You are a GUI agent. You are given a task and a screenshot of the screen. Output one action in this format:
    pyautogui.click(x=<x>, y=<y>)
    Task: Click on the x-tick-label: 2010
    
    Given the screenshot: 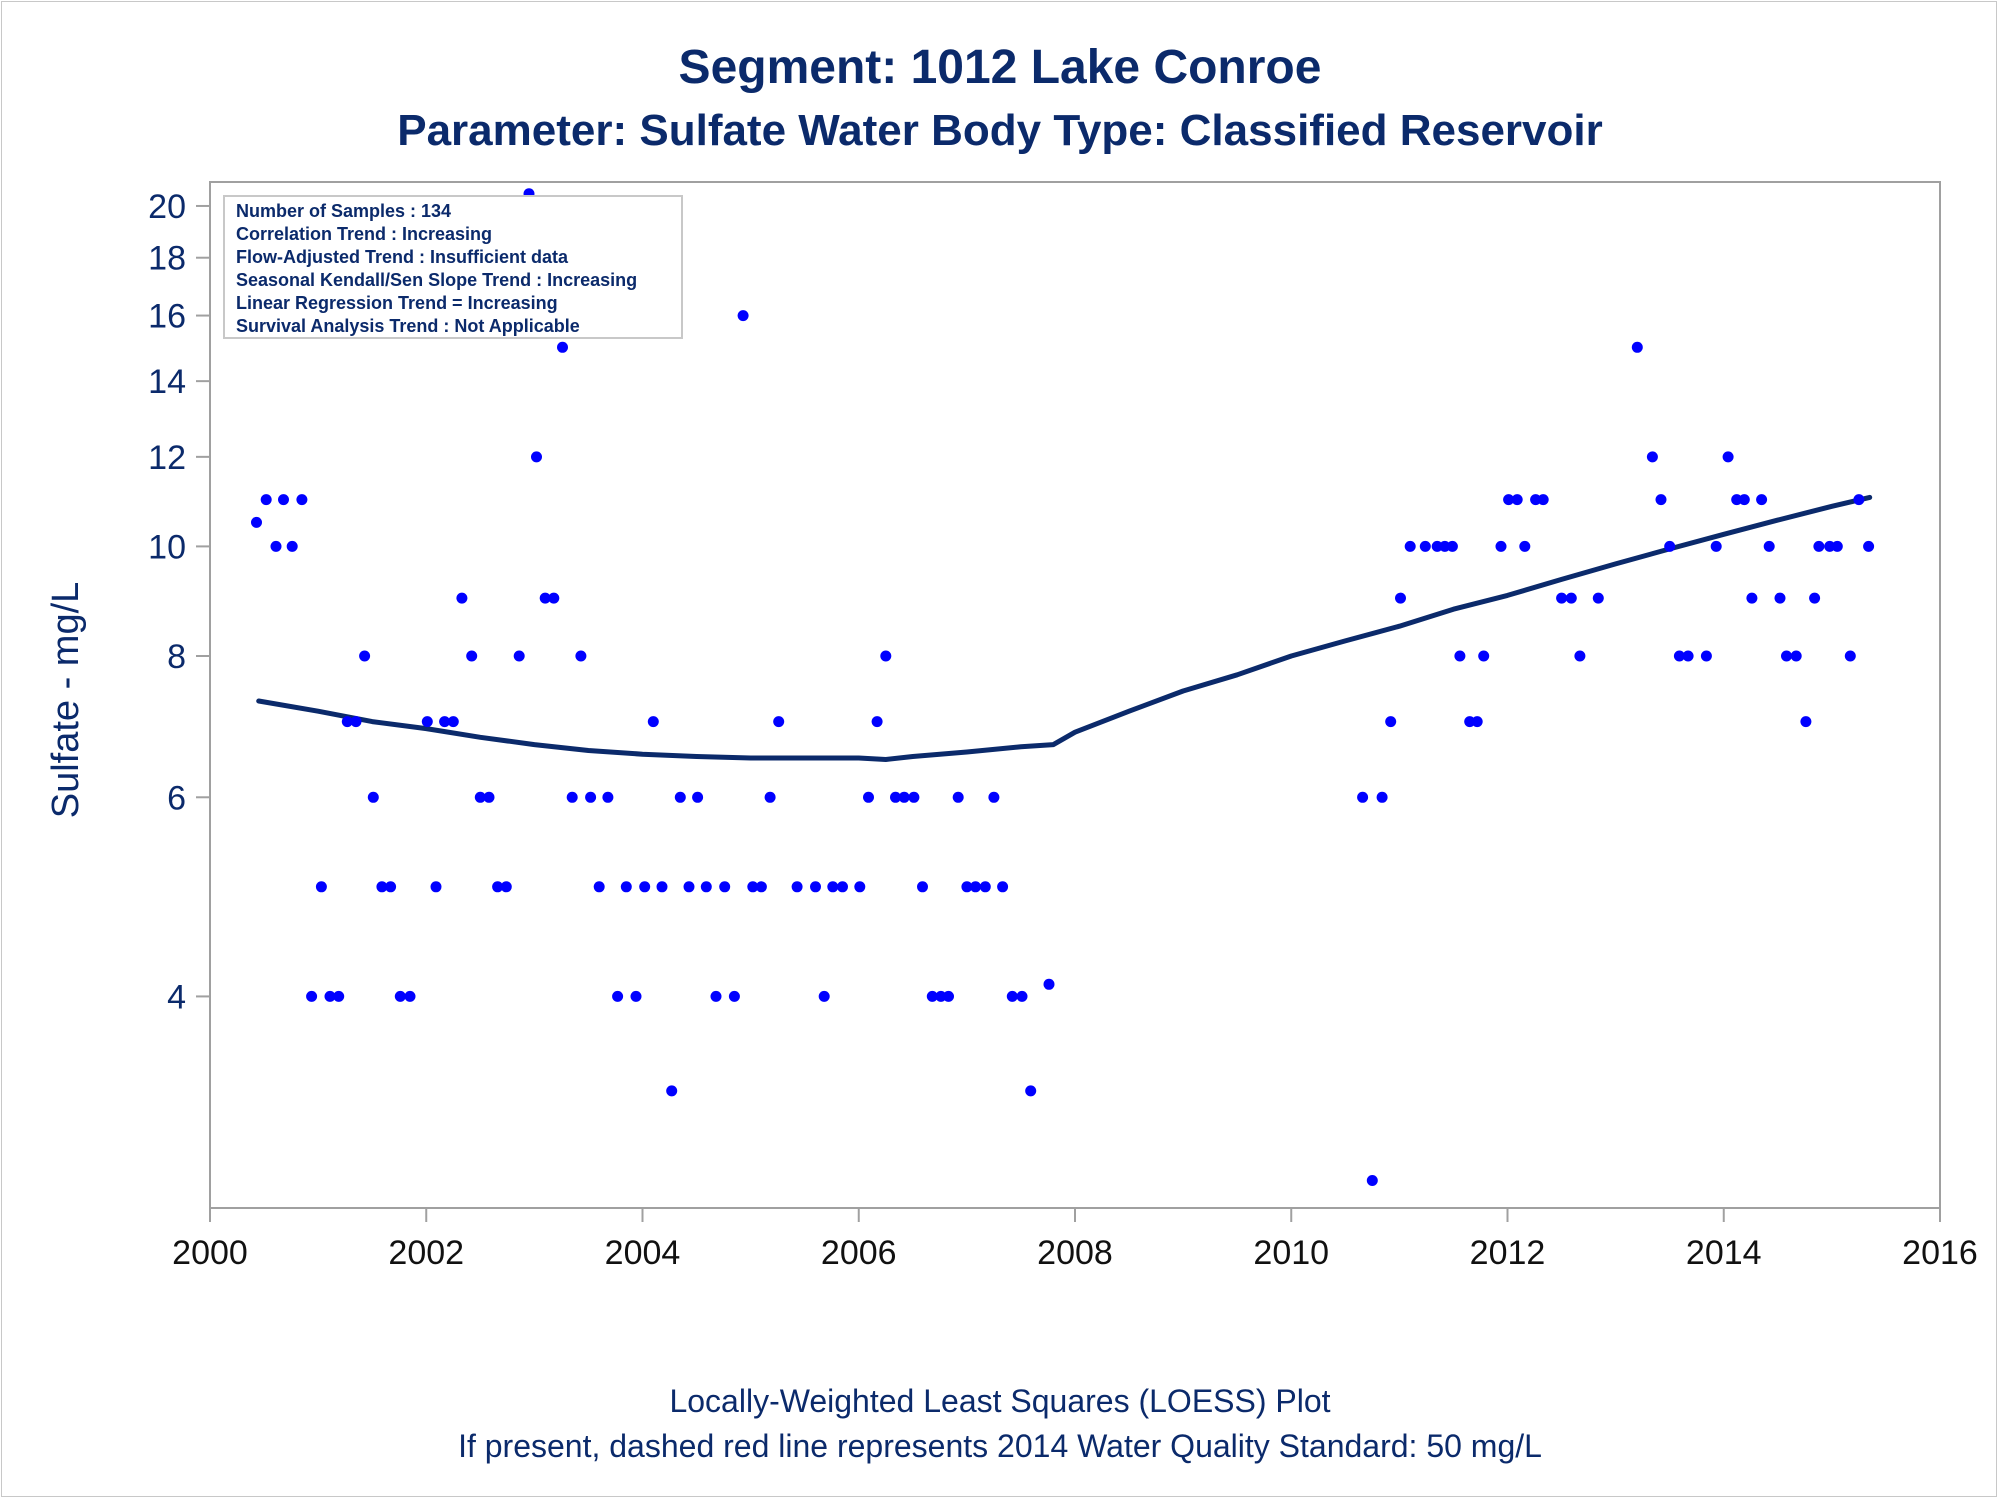 What is the action you would take?
    pyautogui.click(x=1291, y=1253)
    